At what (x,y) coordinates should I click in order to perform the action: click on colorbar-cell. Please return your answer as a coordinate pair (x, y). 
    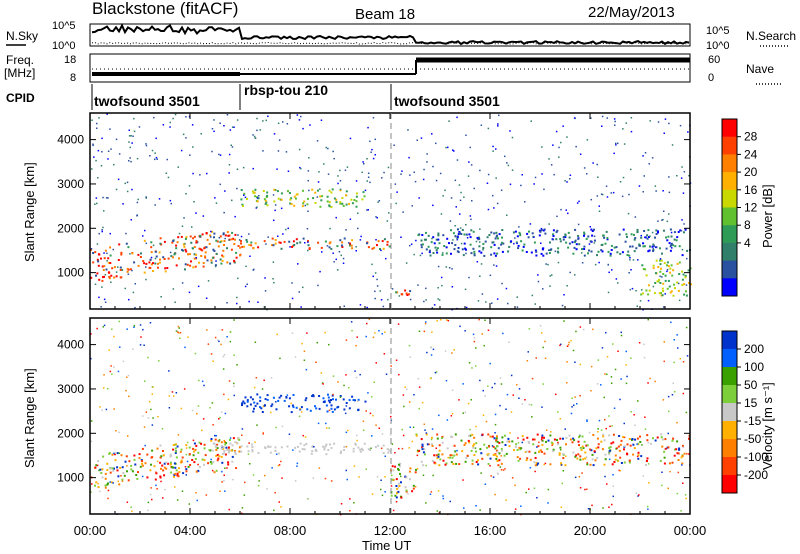
    Looking at the image, I should click on (729, 412).